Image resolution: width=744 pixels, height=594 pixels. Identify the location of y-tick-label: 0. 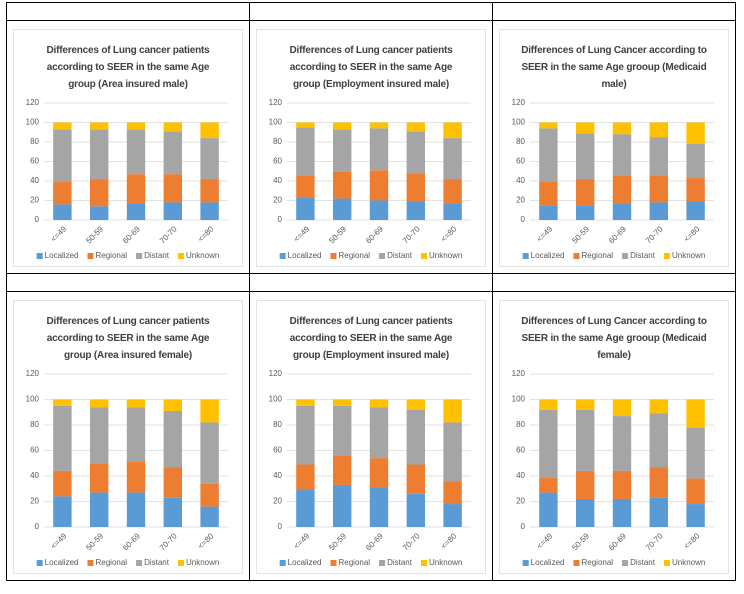
(37, 526).